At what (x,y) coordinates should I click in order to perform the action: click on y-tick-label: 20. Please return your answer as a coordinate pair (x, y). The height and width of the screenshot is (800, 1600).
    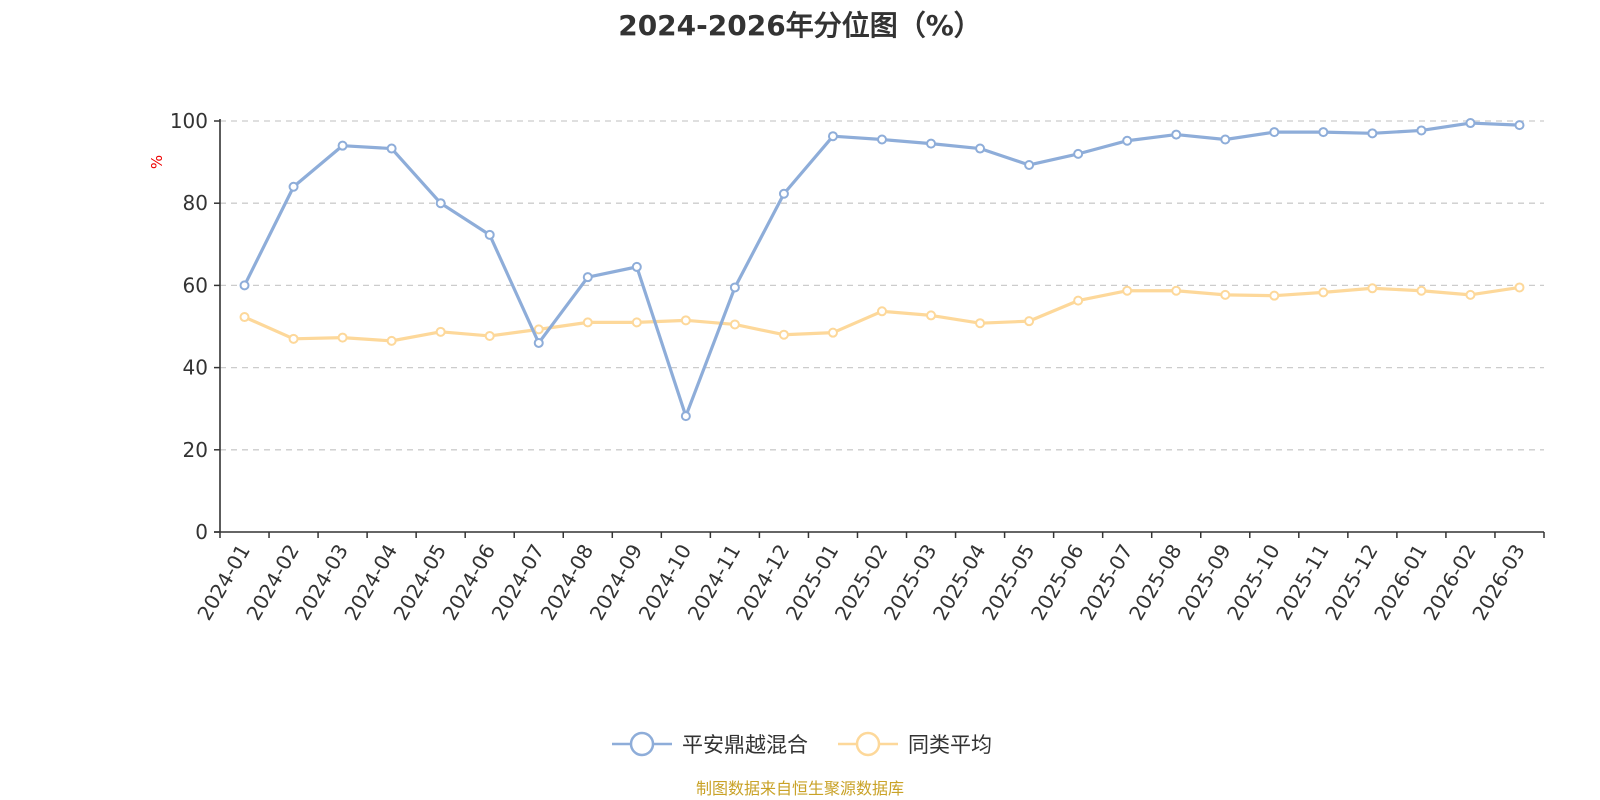
    Looking at the image, I should click on (195, 450).